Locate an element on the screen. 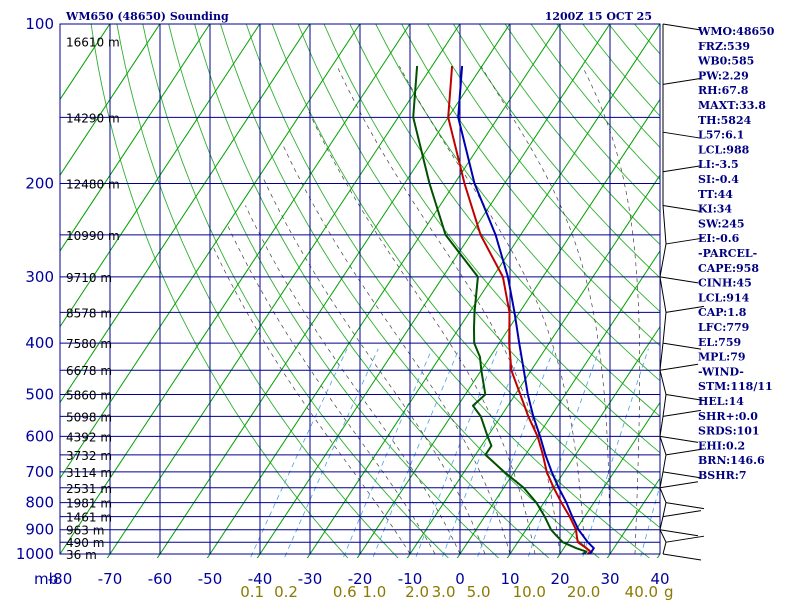  pressure-unit-label: mb is located at coordinates (46, 579).